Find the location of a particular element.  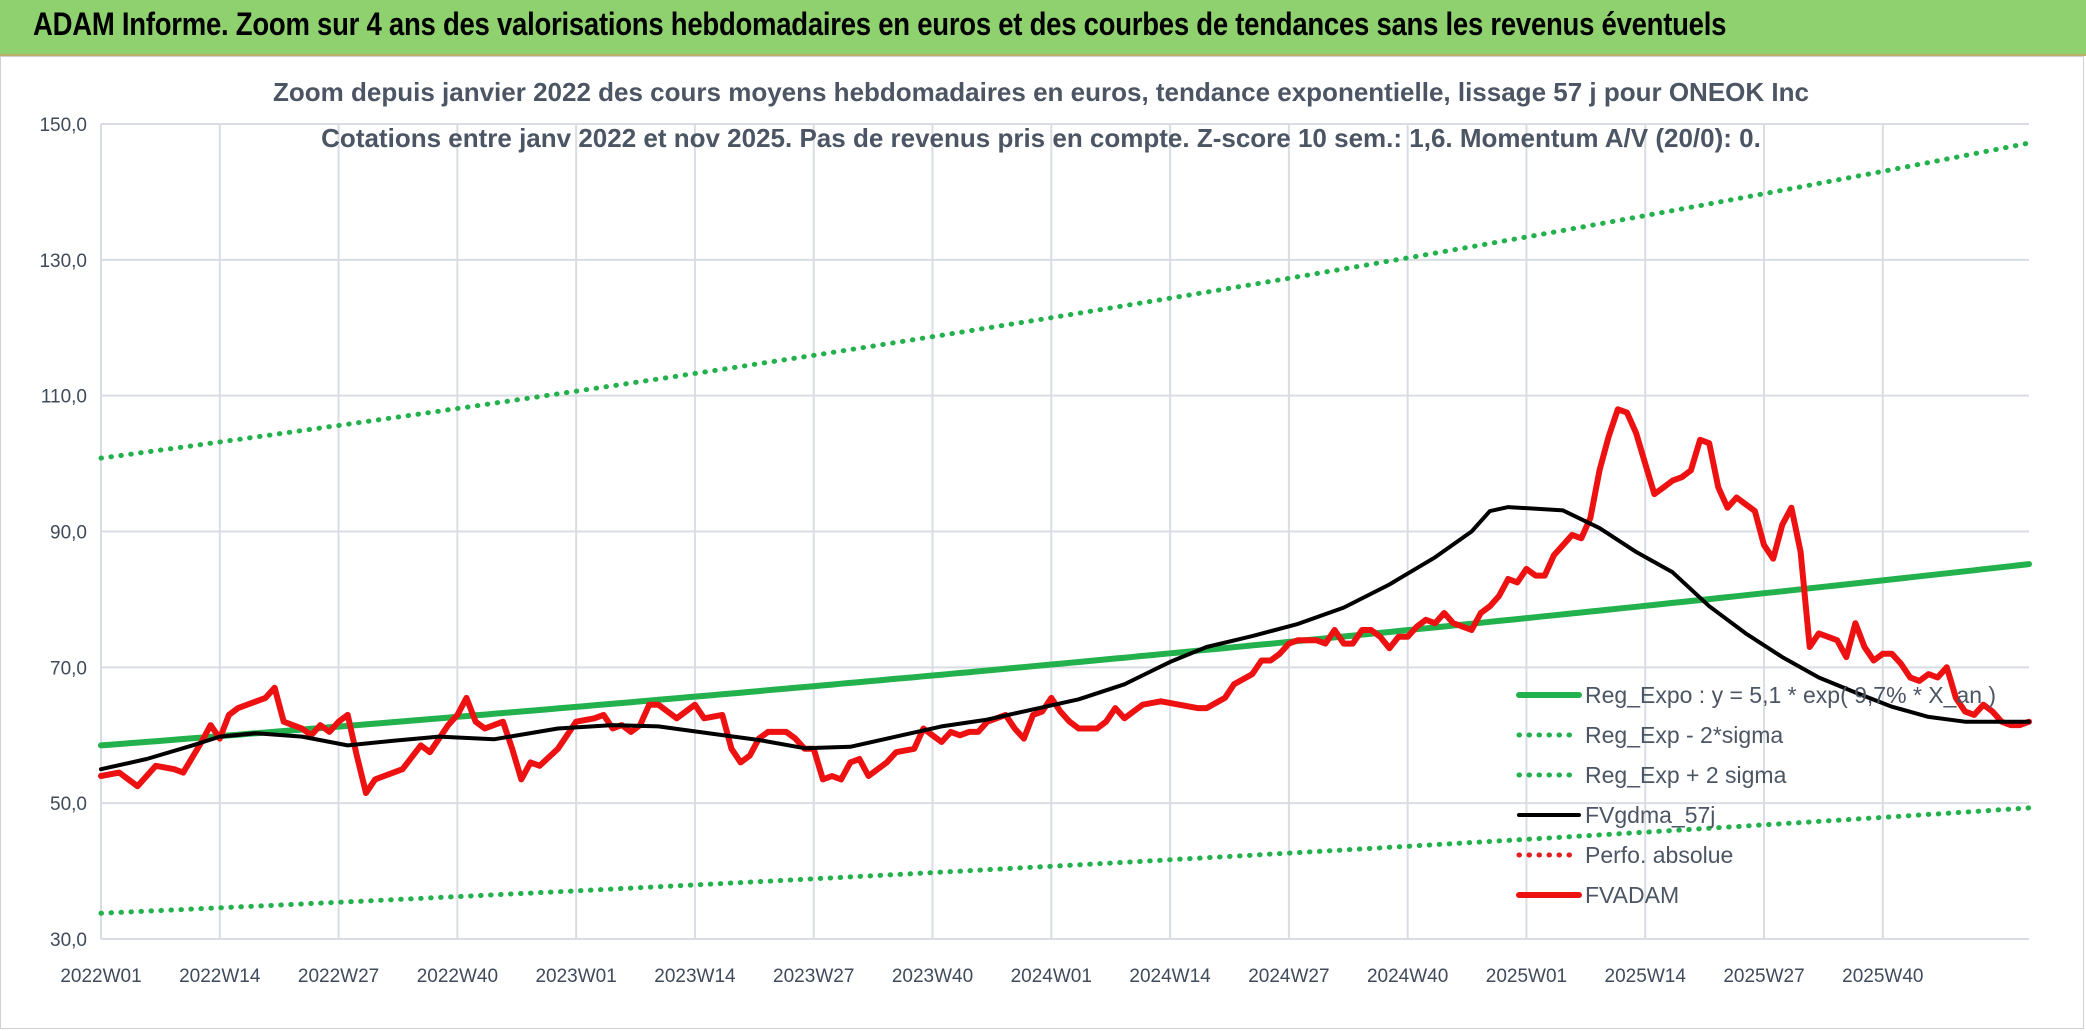

series-line-reg-exp is located at coordinates (1065, 860).